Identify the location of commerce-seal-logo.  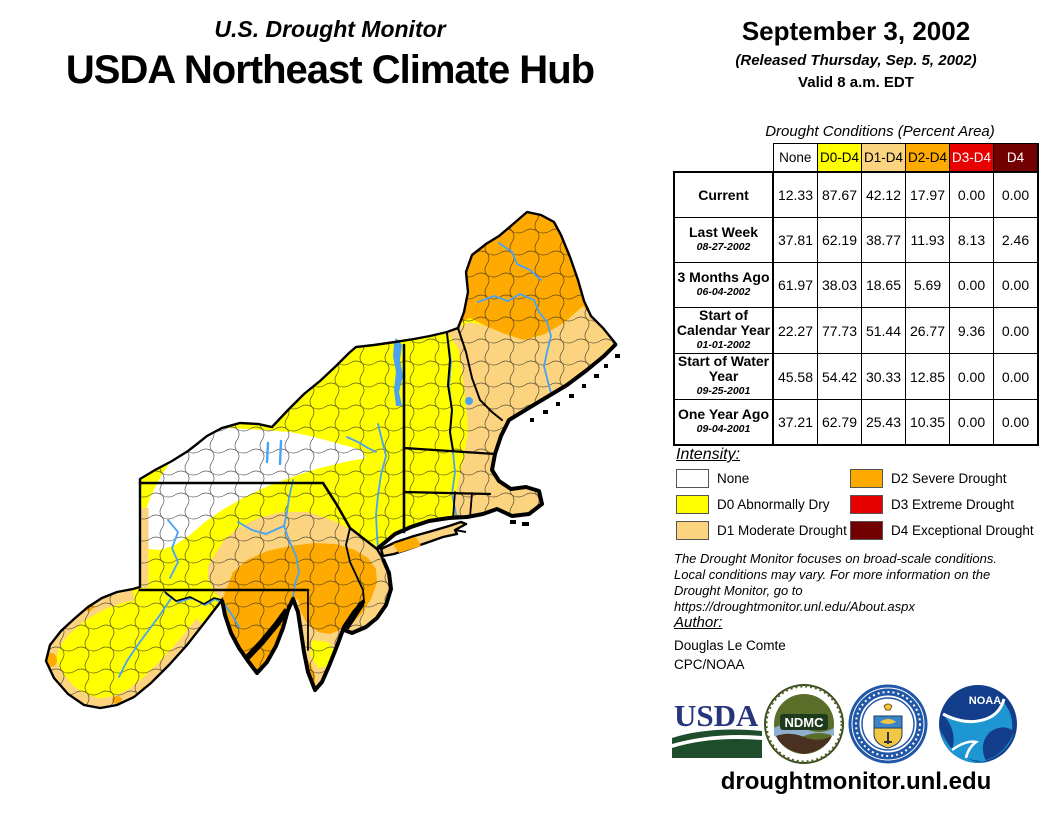
(888, 724).